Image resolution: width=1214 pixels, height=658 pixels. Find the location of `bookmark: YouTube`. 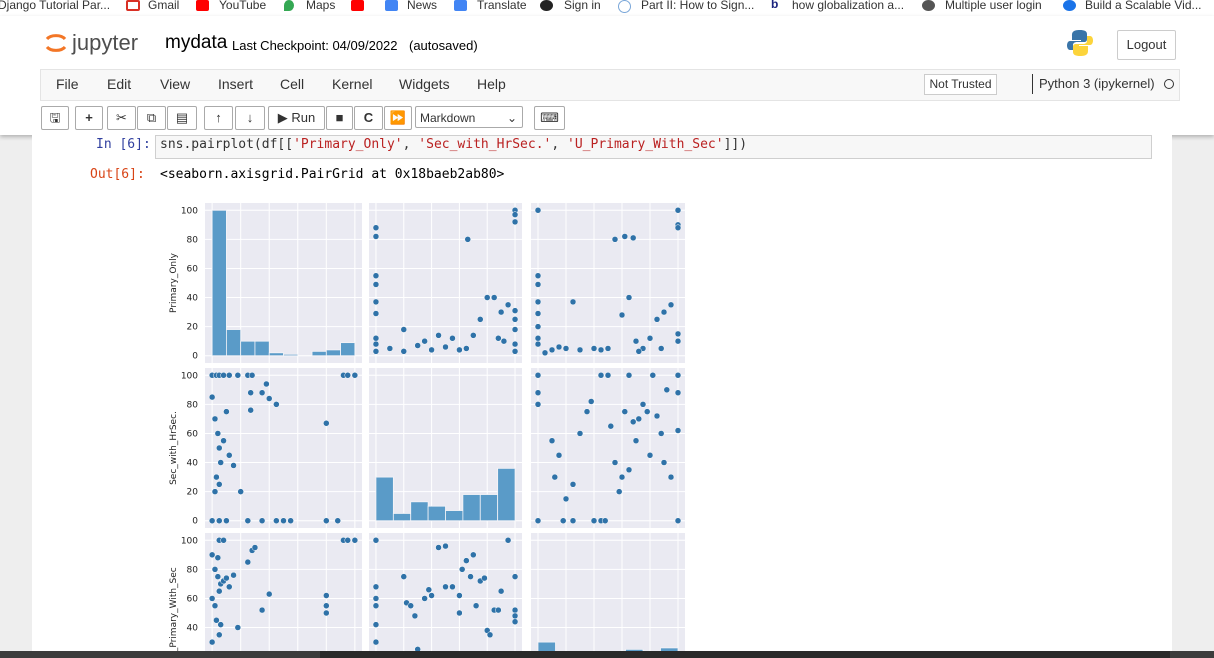

bookmark: YouTube is located at coordinates (243, 6).